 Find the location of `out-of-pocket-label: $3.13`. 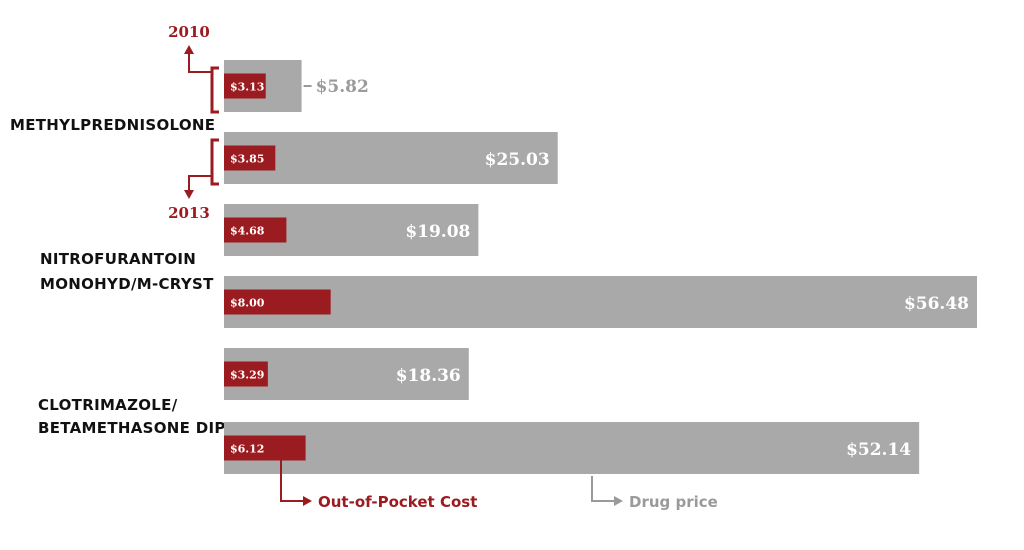

out-of-pocket-label: $3.13 is located at coordinates (247, 87).